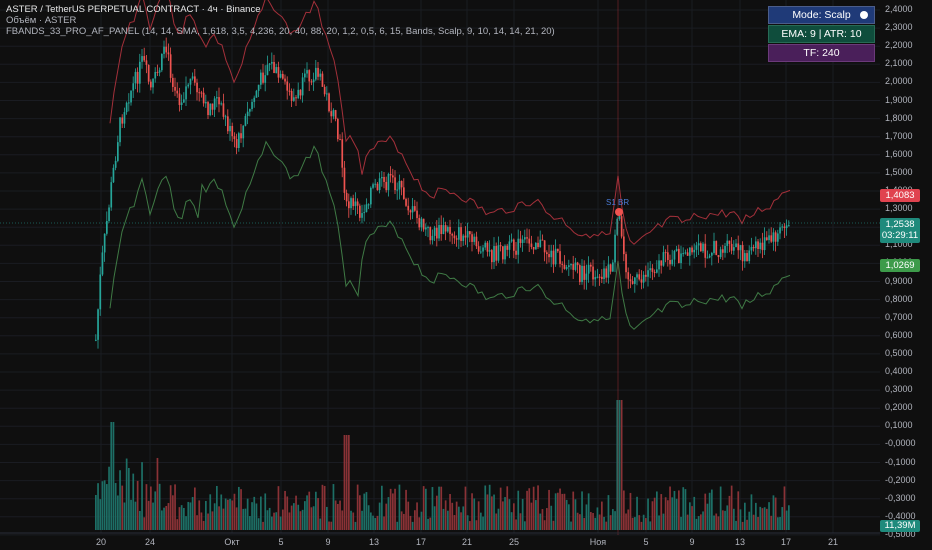 Image resolution: width=932 pixels, height=550 pixels. What do you see at coordinates (900, 235) in the screenshot?
I see `bar-countdown: 03:29:11` at bounding box center [900, 235].